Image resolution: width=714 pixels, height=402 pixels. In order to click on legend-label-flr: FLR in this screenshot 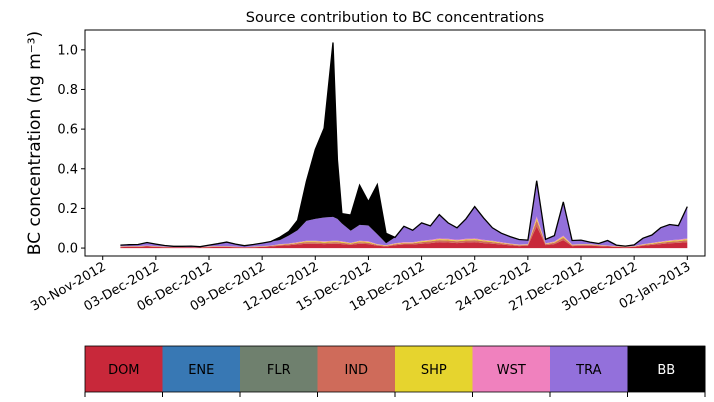, I will do `click(279, 370)`.